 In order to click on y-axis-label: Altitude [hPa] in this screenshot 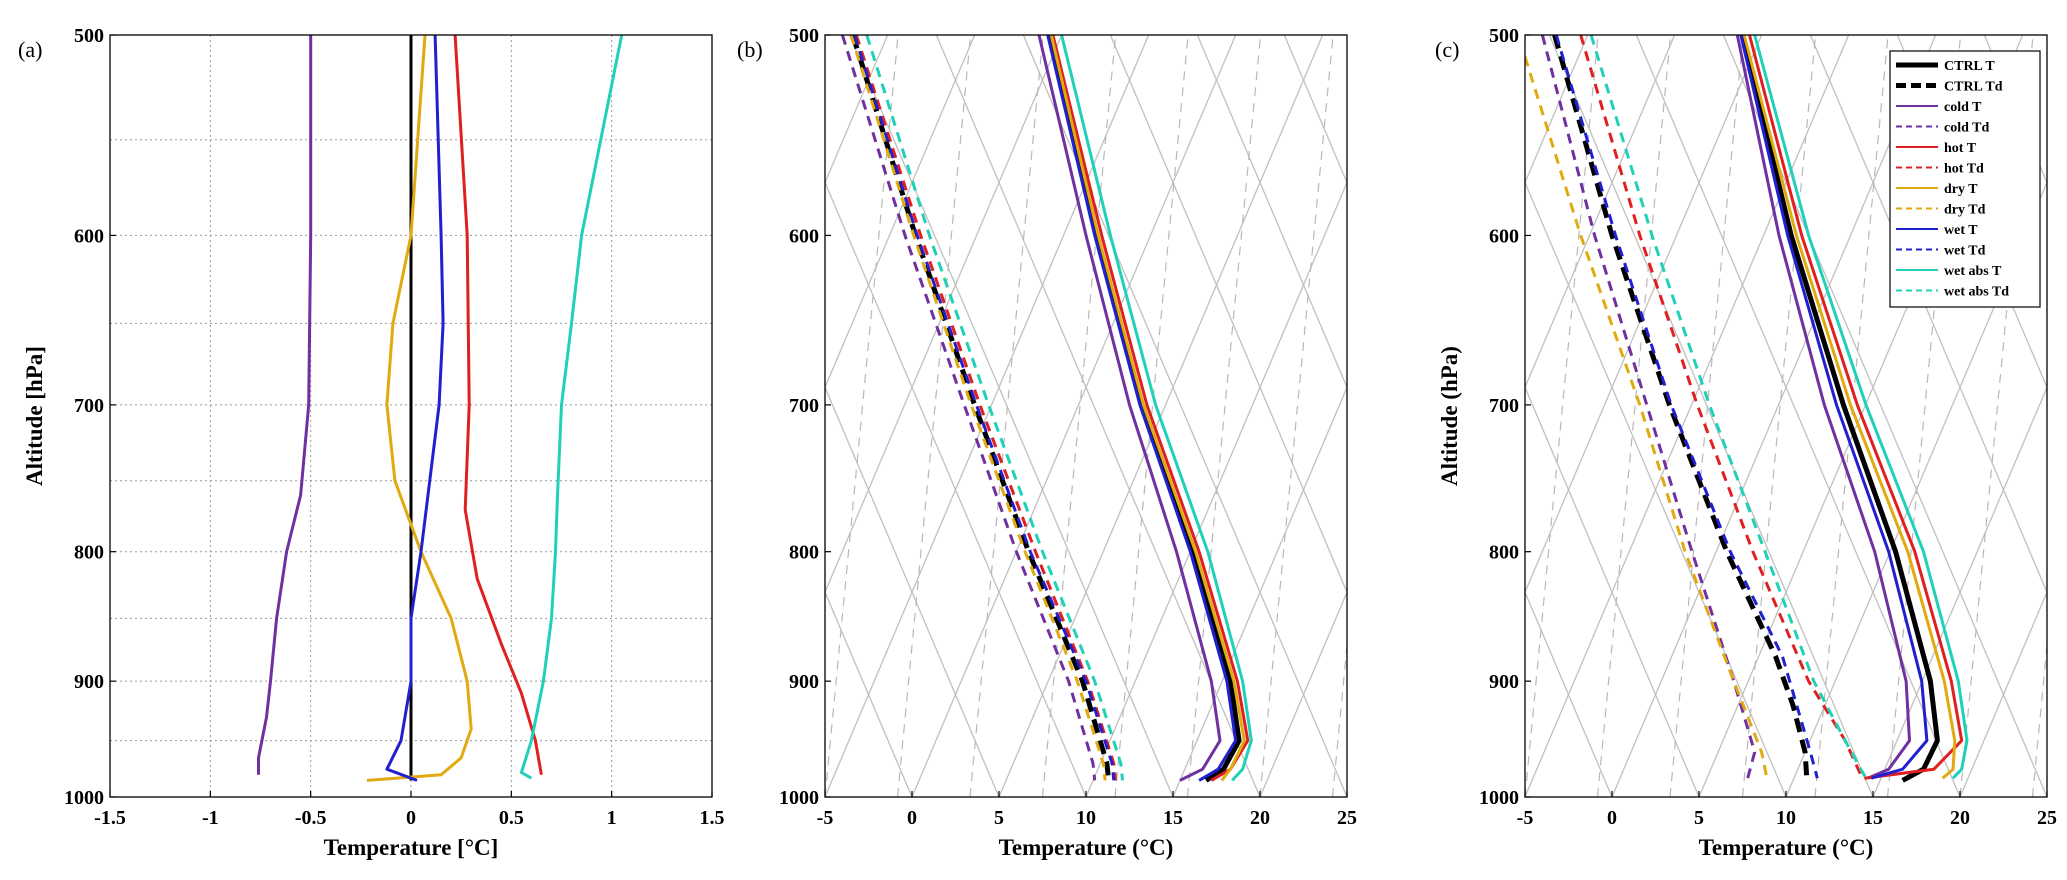, I will do `click(34, 416)`.